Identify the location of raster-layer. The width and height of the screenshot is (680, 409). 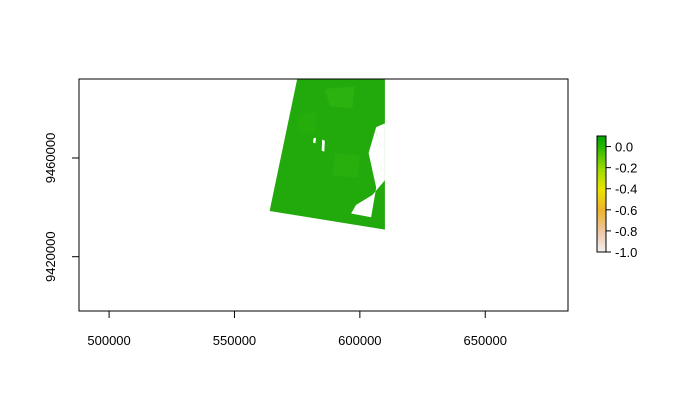
(327, 154).